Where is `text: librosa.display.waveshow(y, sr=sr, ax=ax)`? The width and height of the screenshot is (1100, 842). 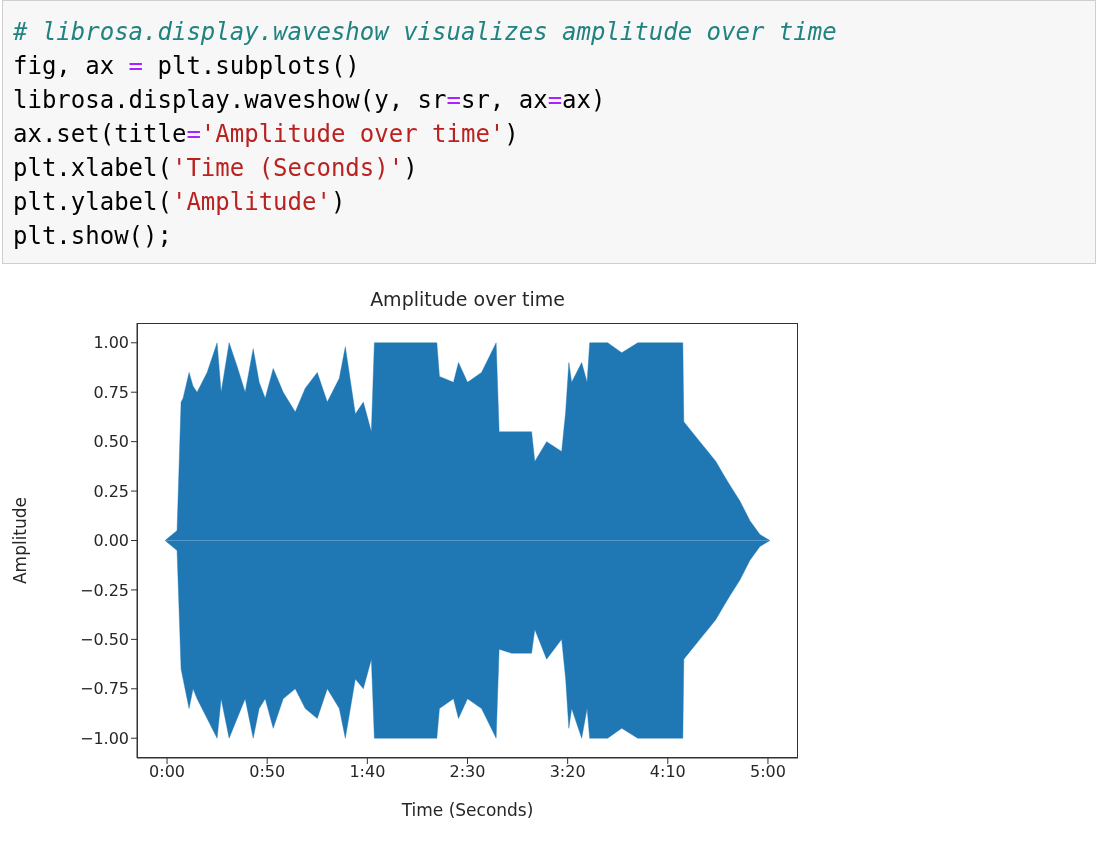
text: librosa.display.waveshow(y, sr=sr, ax=ax) is located at coordinates (309, 100).